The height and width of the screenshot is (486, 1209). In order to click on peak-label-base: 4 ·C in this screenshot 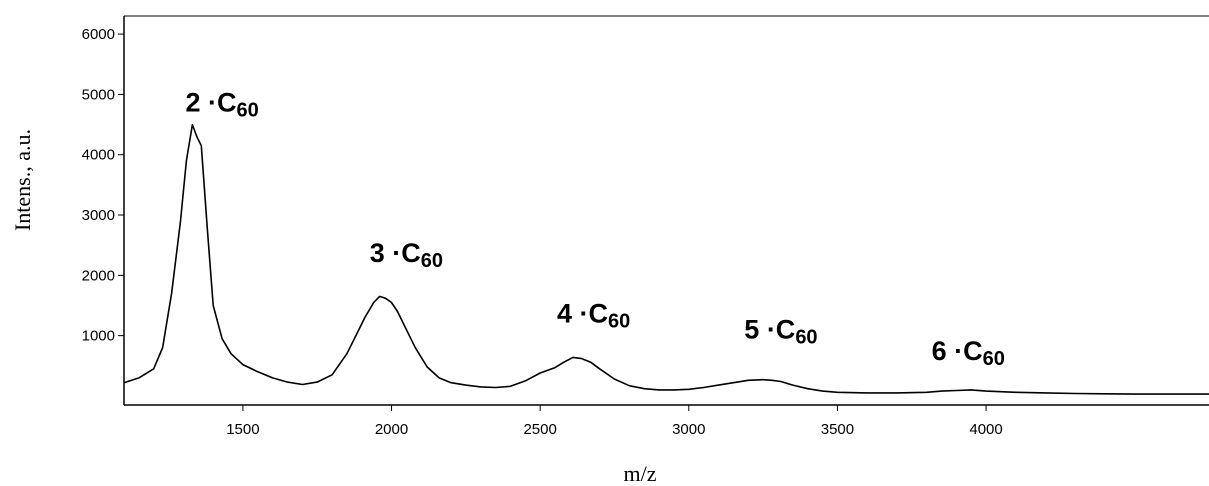, I will do `click(582, 313)`.